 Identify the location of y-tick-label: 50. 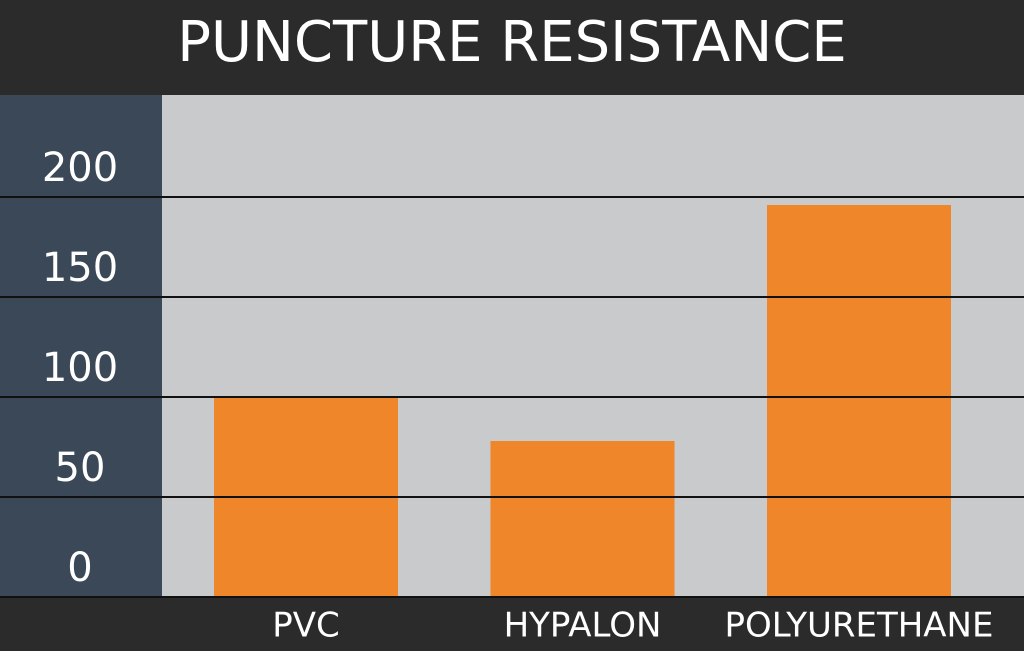
(80, 468).